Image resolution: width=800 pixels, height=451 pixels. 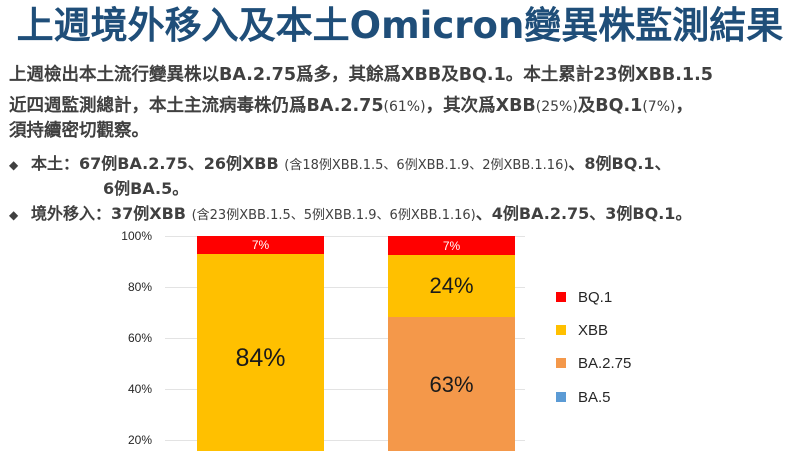 I want to click on summary-text: ，其次爲XBB, so click(x=480, y=106).